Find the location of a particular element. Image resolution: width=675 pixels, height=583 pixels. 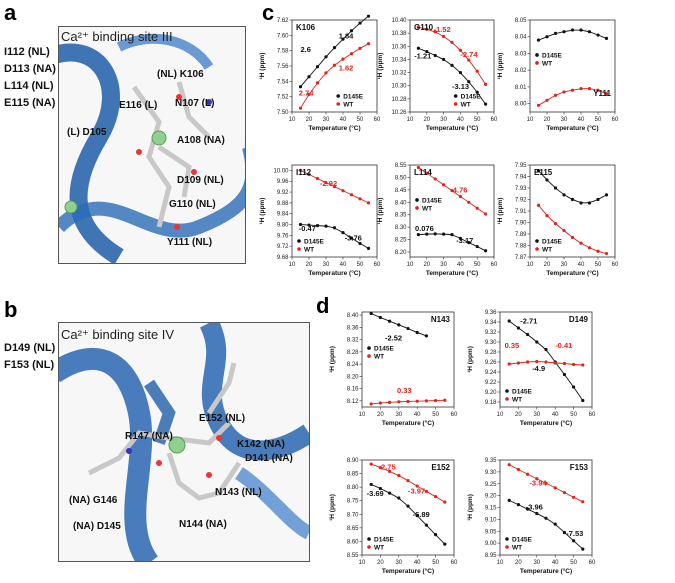

side-list-item: I112 (NL) is located at coordinates (27, 52).